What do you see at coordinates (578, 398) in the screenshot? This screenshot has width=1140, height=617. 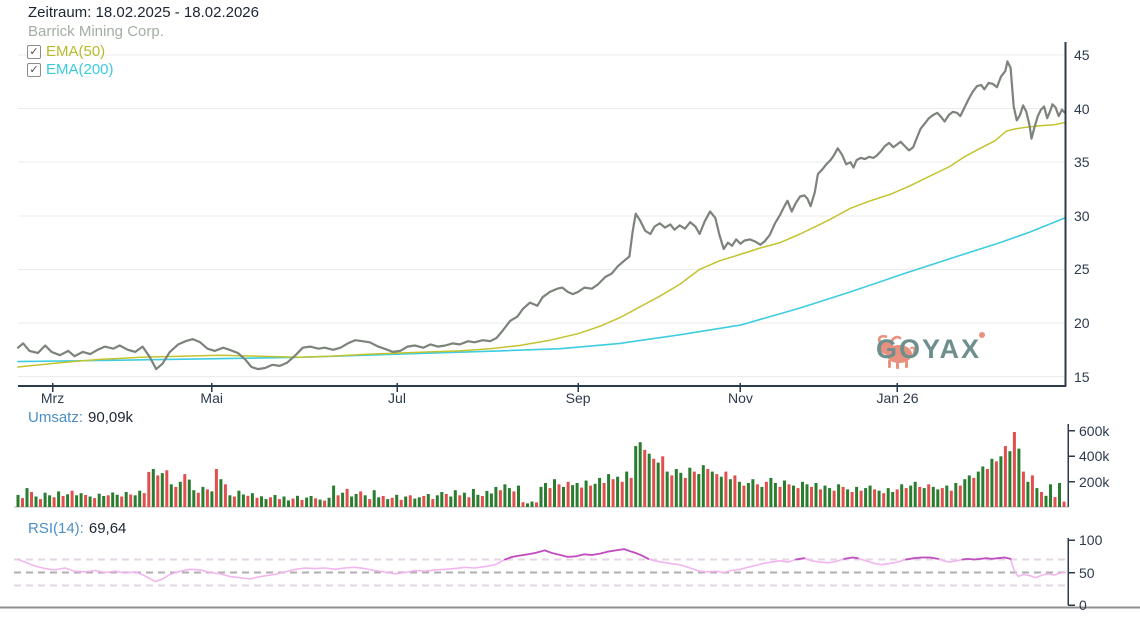 I see `time-axis-tick-label: Sep` at bounding box center [578, 398].